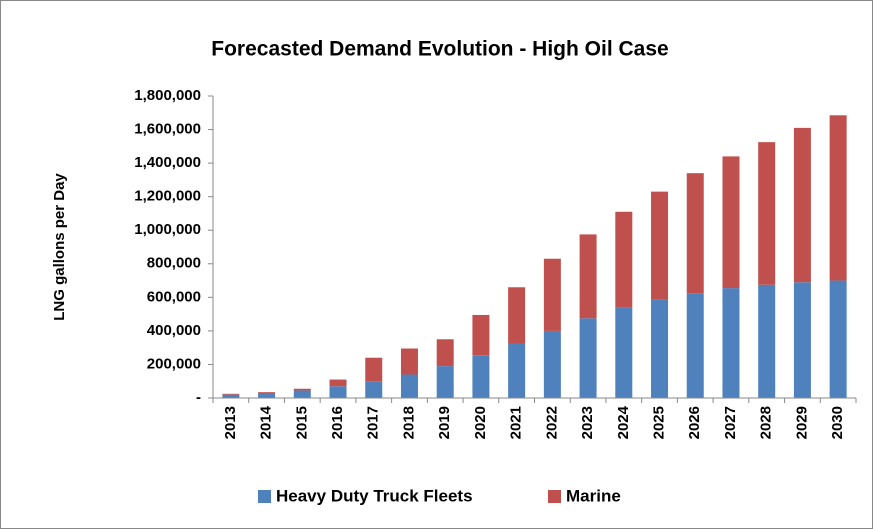 Image resolution: width=873 pixels, height=529 pixels. I want to click on x-tick-label: 2024, so click(623, 422).